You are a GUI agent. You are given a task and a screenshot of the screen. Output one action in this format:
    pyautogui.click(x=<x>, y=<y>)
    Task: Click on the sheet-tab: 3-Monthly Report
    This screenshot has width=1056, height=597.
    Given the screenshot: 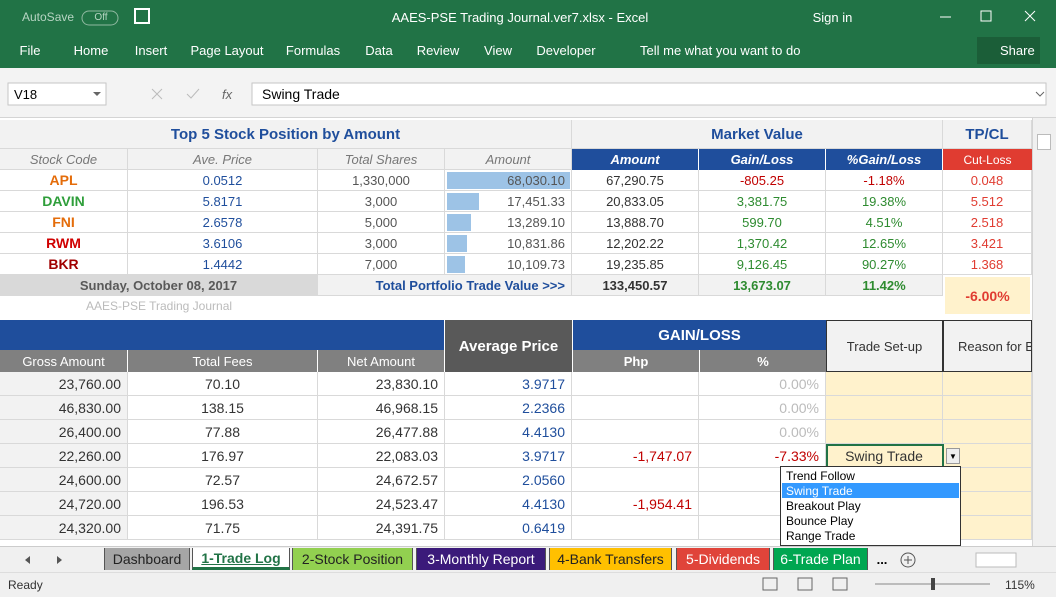 What is the action you would take?
    pyautogui.click(x=481, y=559)
    